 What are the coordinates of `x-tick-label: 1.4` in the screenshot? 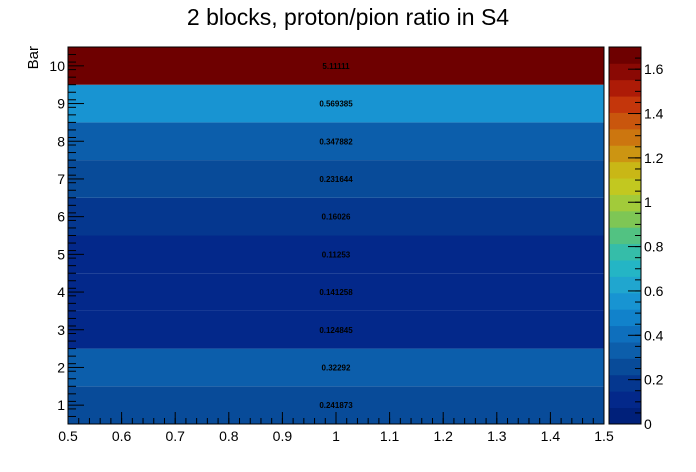 It's located at (551, 436).